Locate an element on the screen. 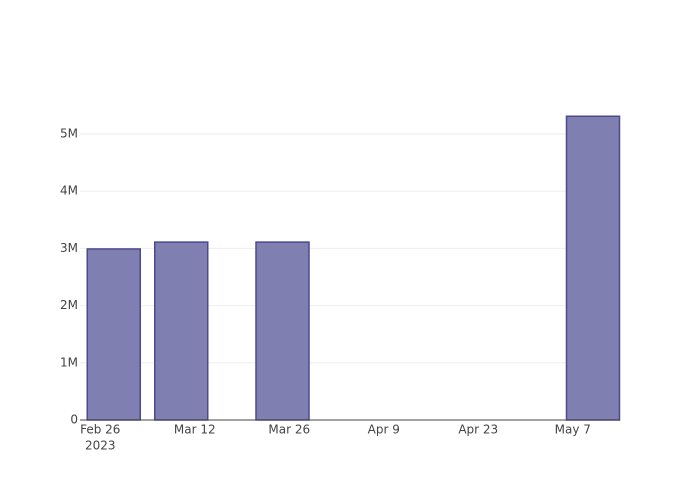 This screenshot has height=500, width=700. y-tick-label: 3M is located at coordinates (69, 248).